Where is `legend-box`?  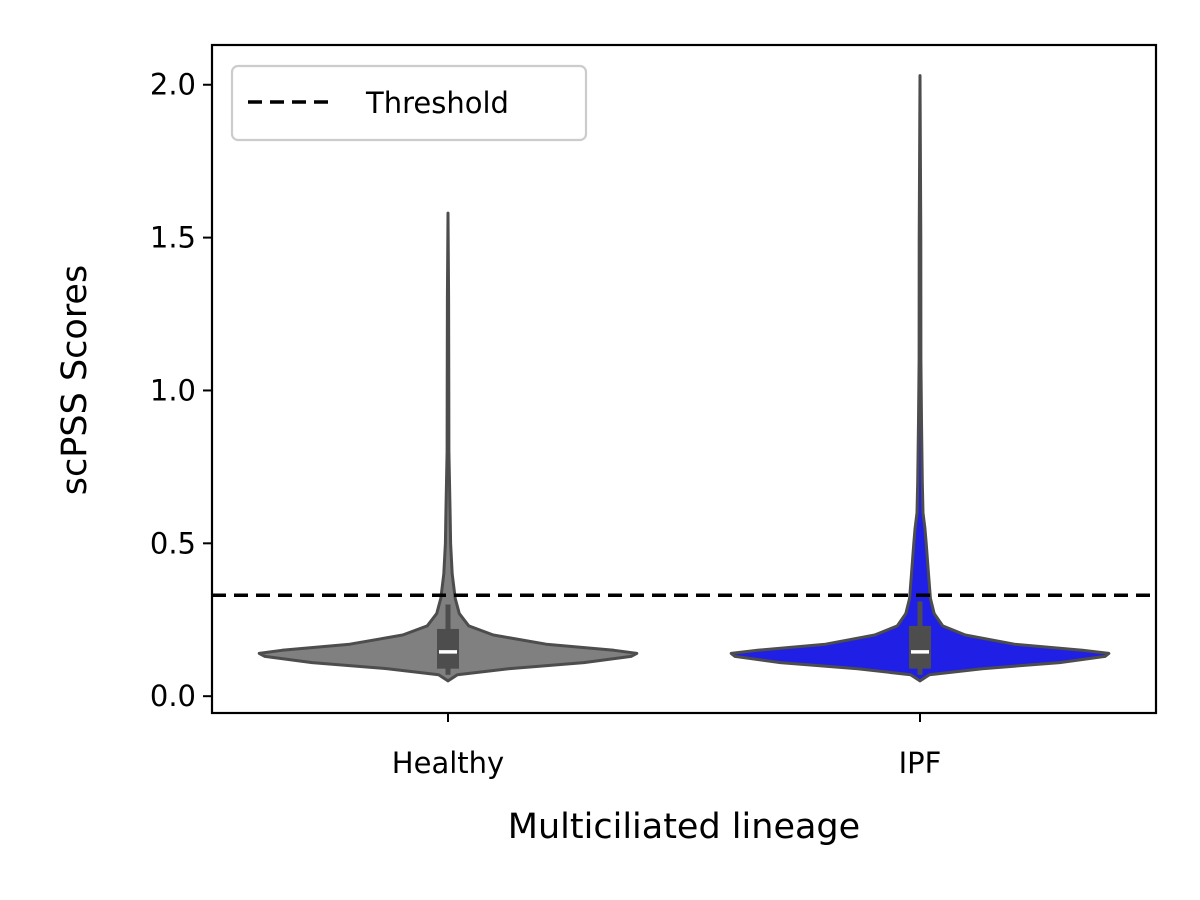 legend-box is located at coordinates (409, 103).